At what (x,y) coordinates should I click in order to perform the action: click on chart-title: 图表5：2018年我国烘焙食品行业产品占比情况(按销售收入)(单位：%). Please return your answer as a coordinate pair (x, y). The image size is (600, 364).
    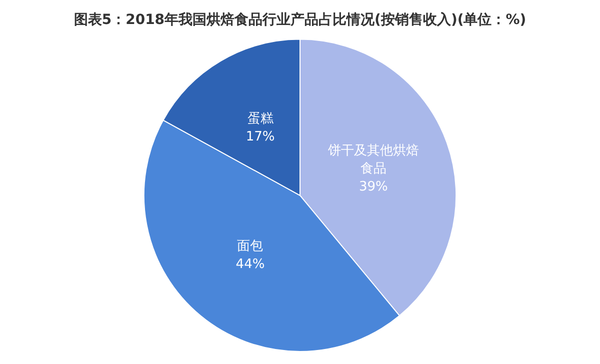
    Looking at the image, I should click on (300, 19).